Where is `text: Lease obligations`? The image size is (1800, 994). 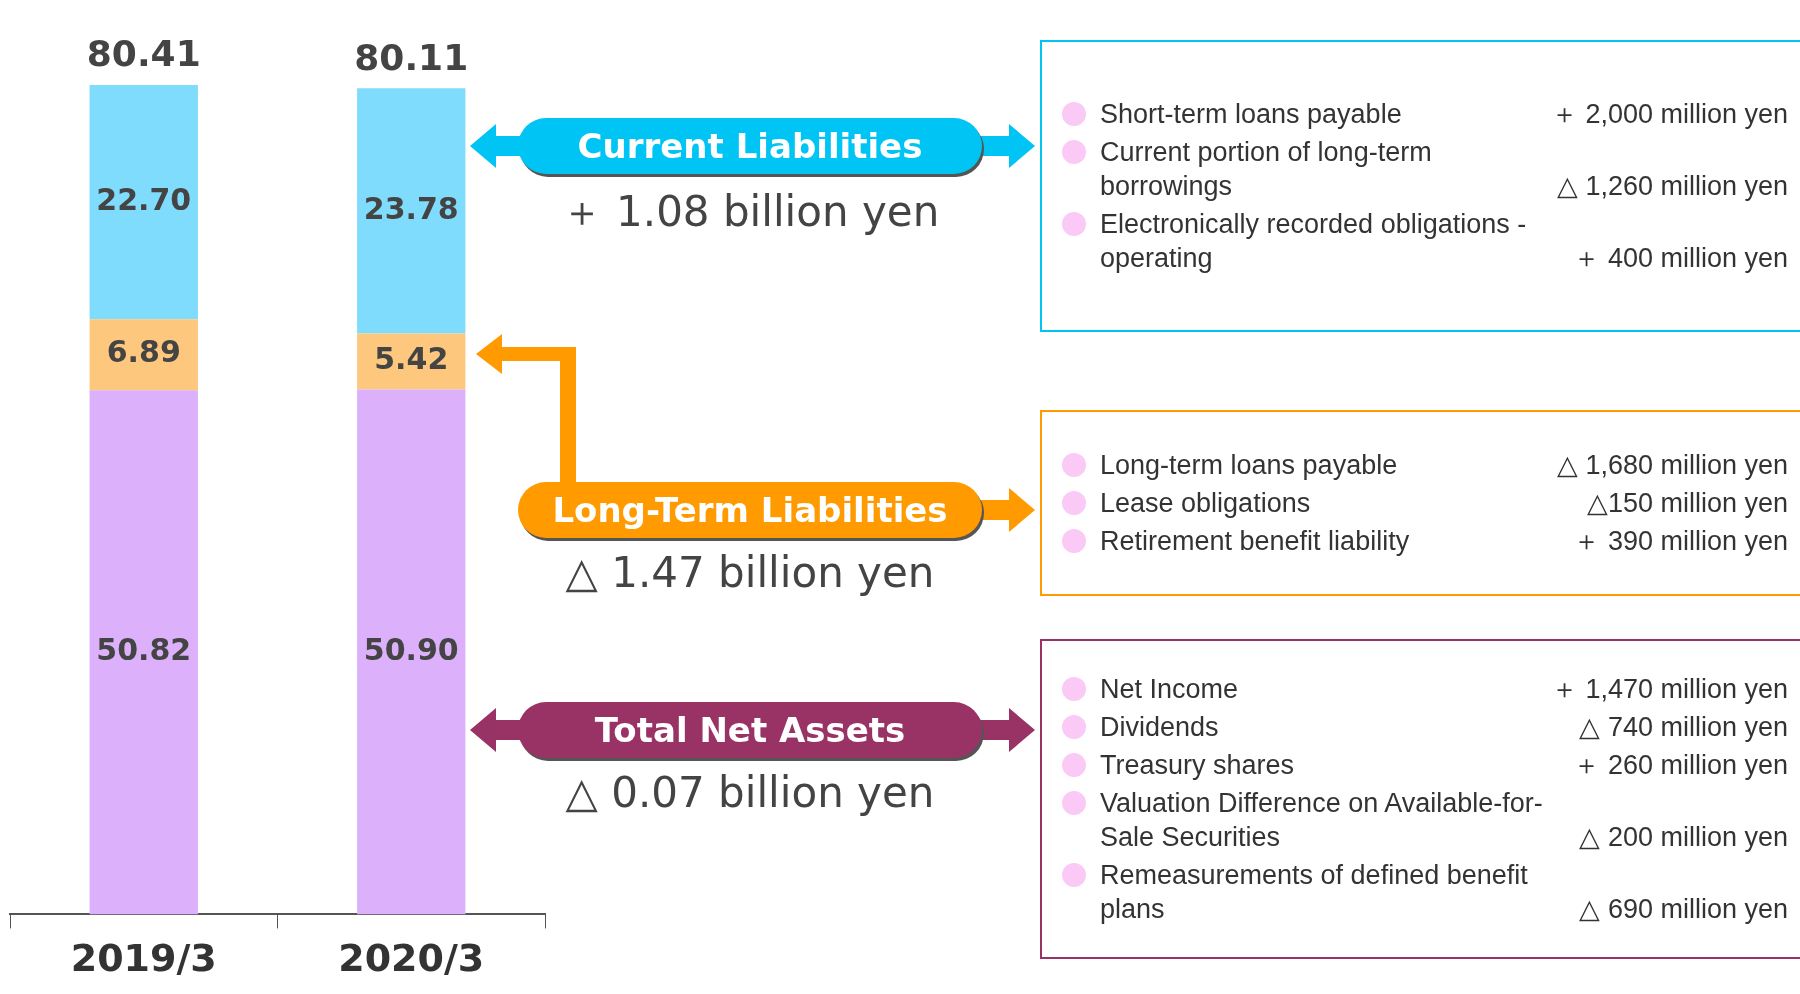 text: Lease obligations is located at coordinates (1205, 503).